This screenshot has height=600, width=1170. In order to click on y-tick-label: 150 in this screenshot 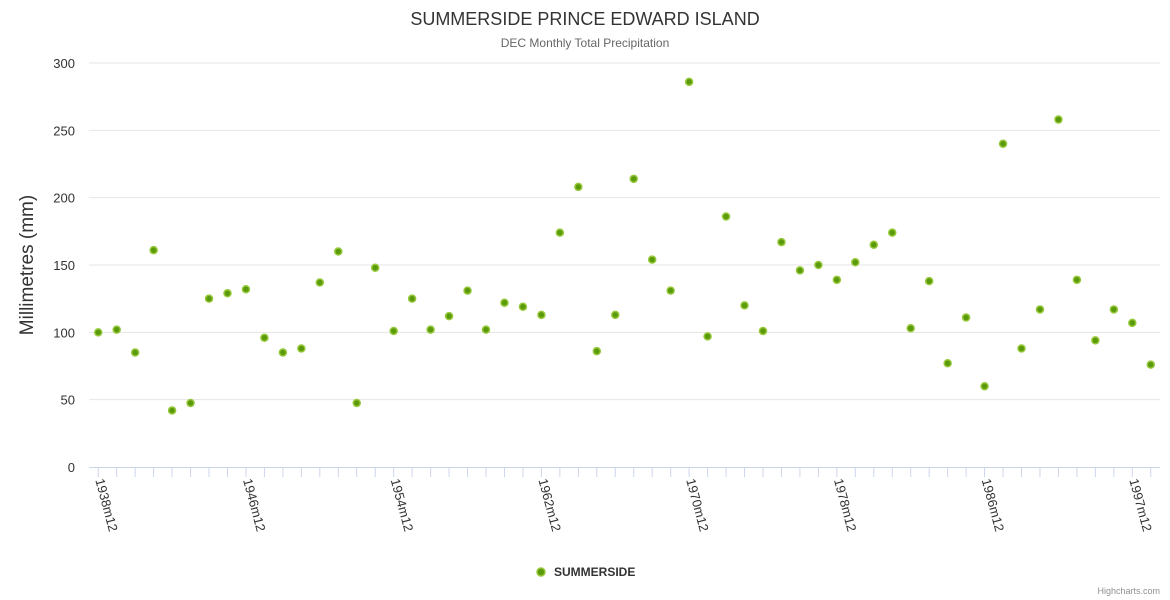, I will do `click(64, 265)`.